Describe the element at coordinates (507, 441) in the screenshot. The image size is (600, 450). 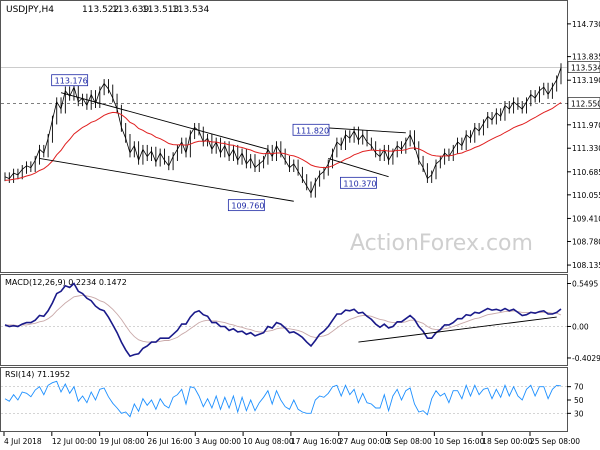
I see `time-tick-label: 18 Sep 00:00` at that location.